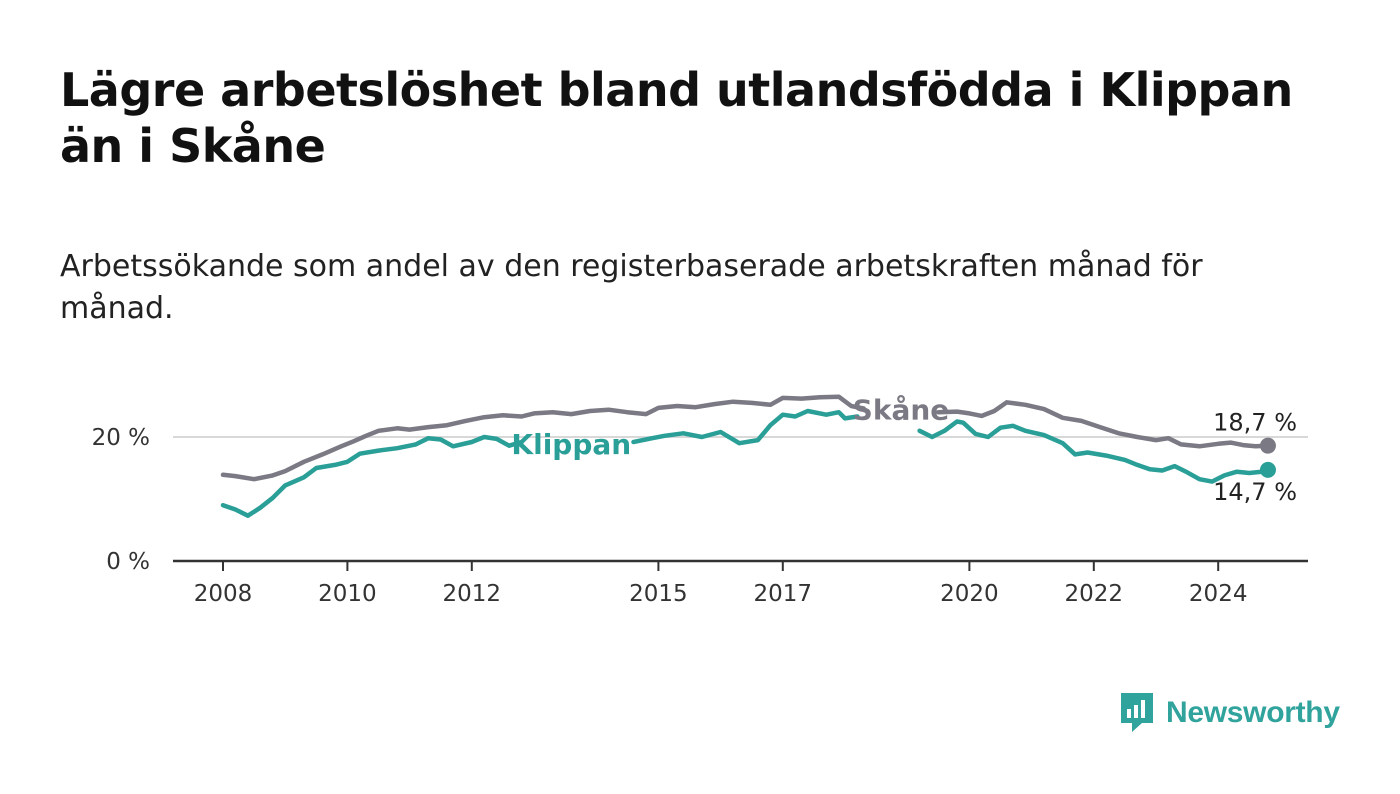  I want to click on x-tick-label-0: 2008, so click(223, 594).